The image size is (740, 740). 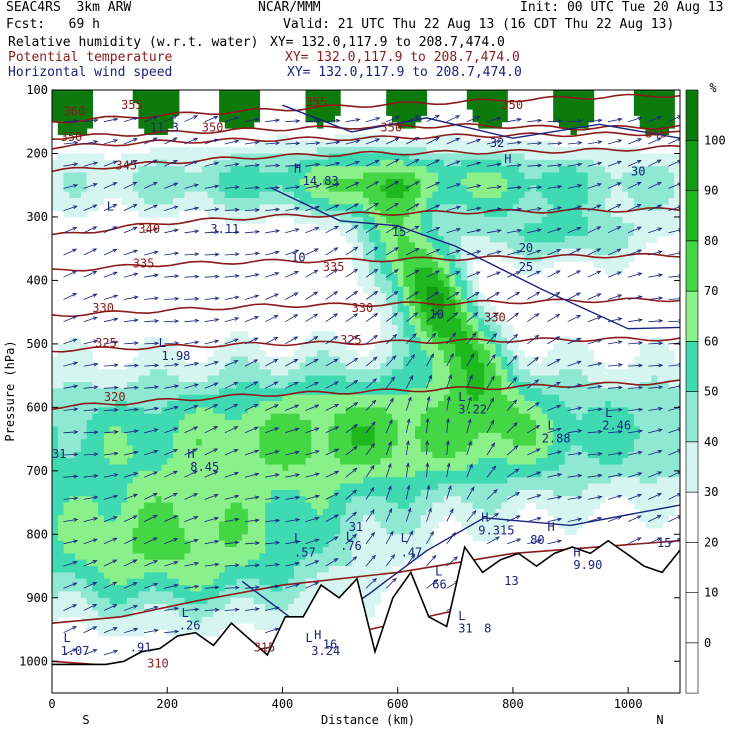 I want to click on colorbar-tick-label: 80, so click(x=711, y=241).